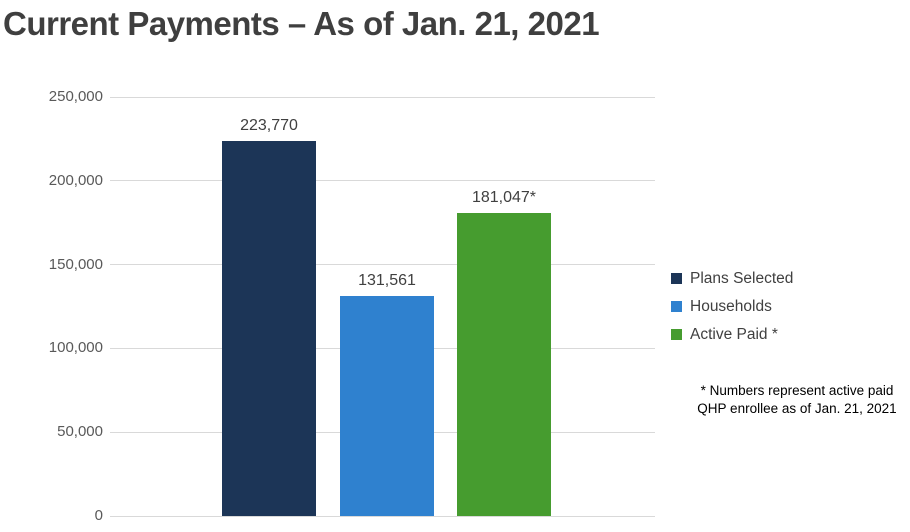 This screenshot has height=532, width=910. What do you see at coordinates (301, 23) in the screenshot?
I see `chart-title: Current Payments – As of Jan. 21, 2021` at bounding box center [301, 23].